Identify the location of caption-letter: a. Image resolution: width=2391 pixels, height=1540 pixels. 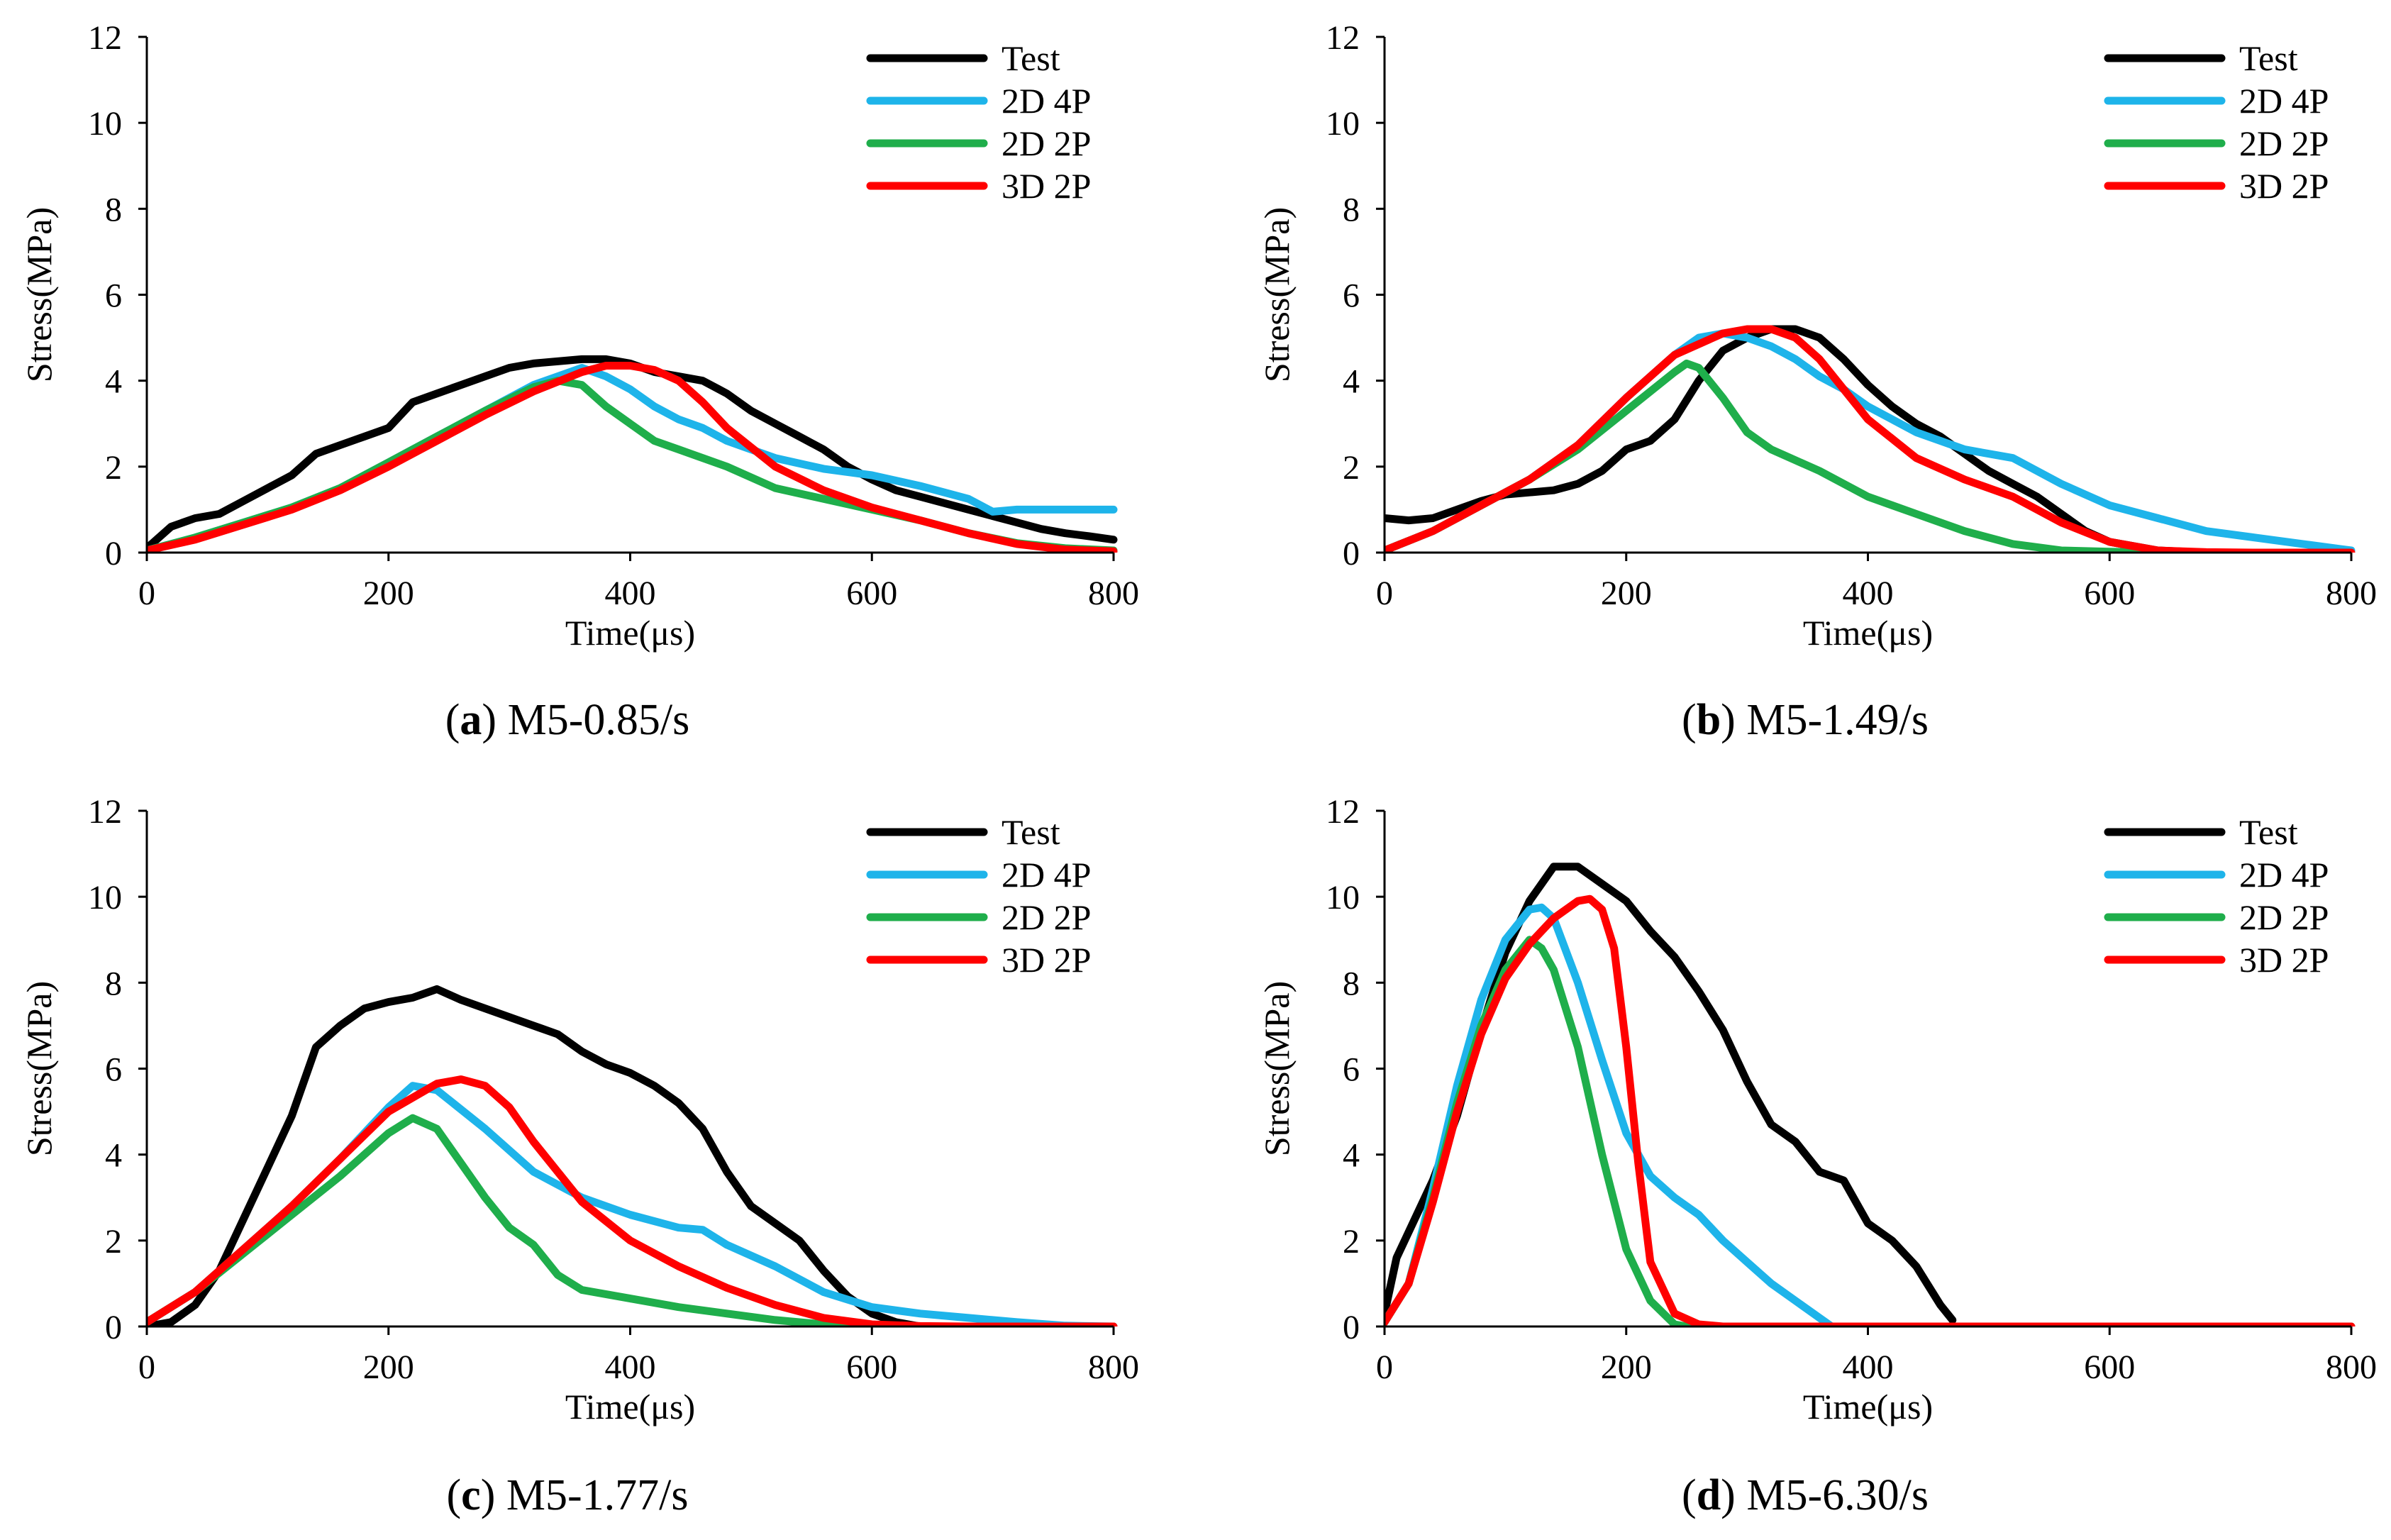
(471, 720).